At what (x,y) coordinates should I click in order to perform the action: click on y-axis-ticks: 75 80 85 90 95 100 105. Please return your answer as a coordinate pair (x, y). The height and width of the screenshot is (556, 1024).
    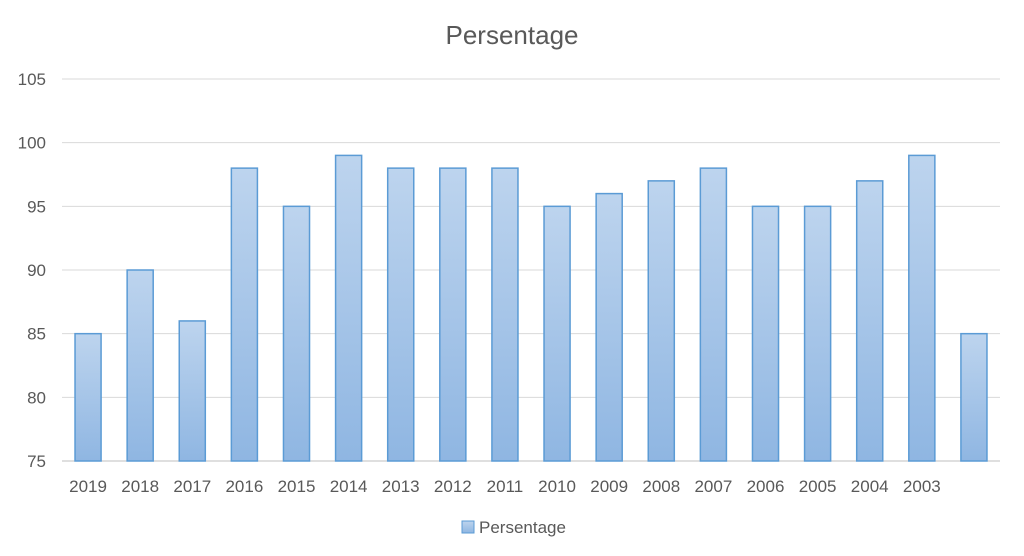
    Looking at the image, I should click on (32, 270).